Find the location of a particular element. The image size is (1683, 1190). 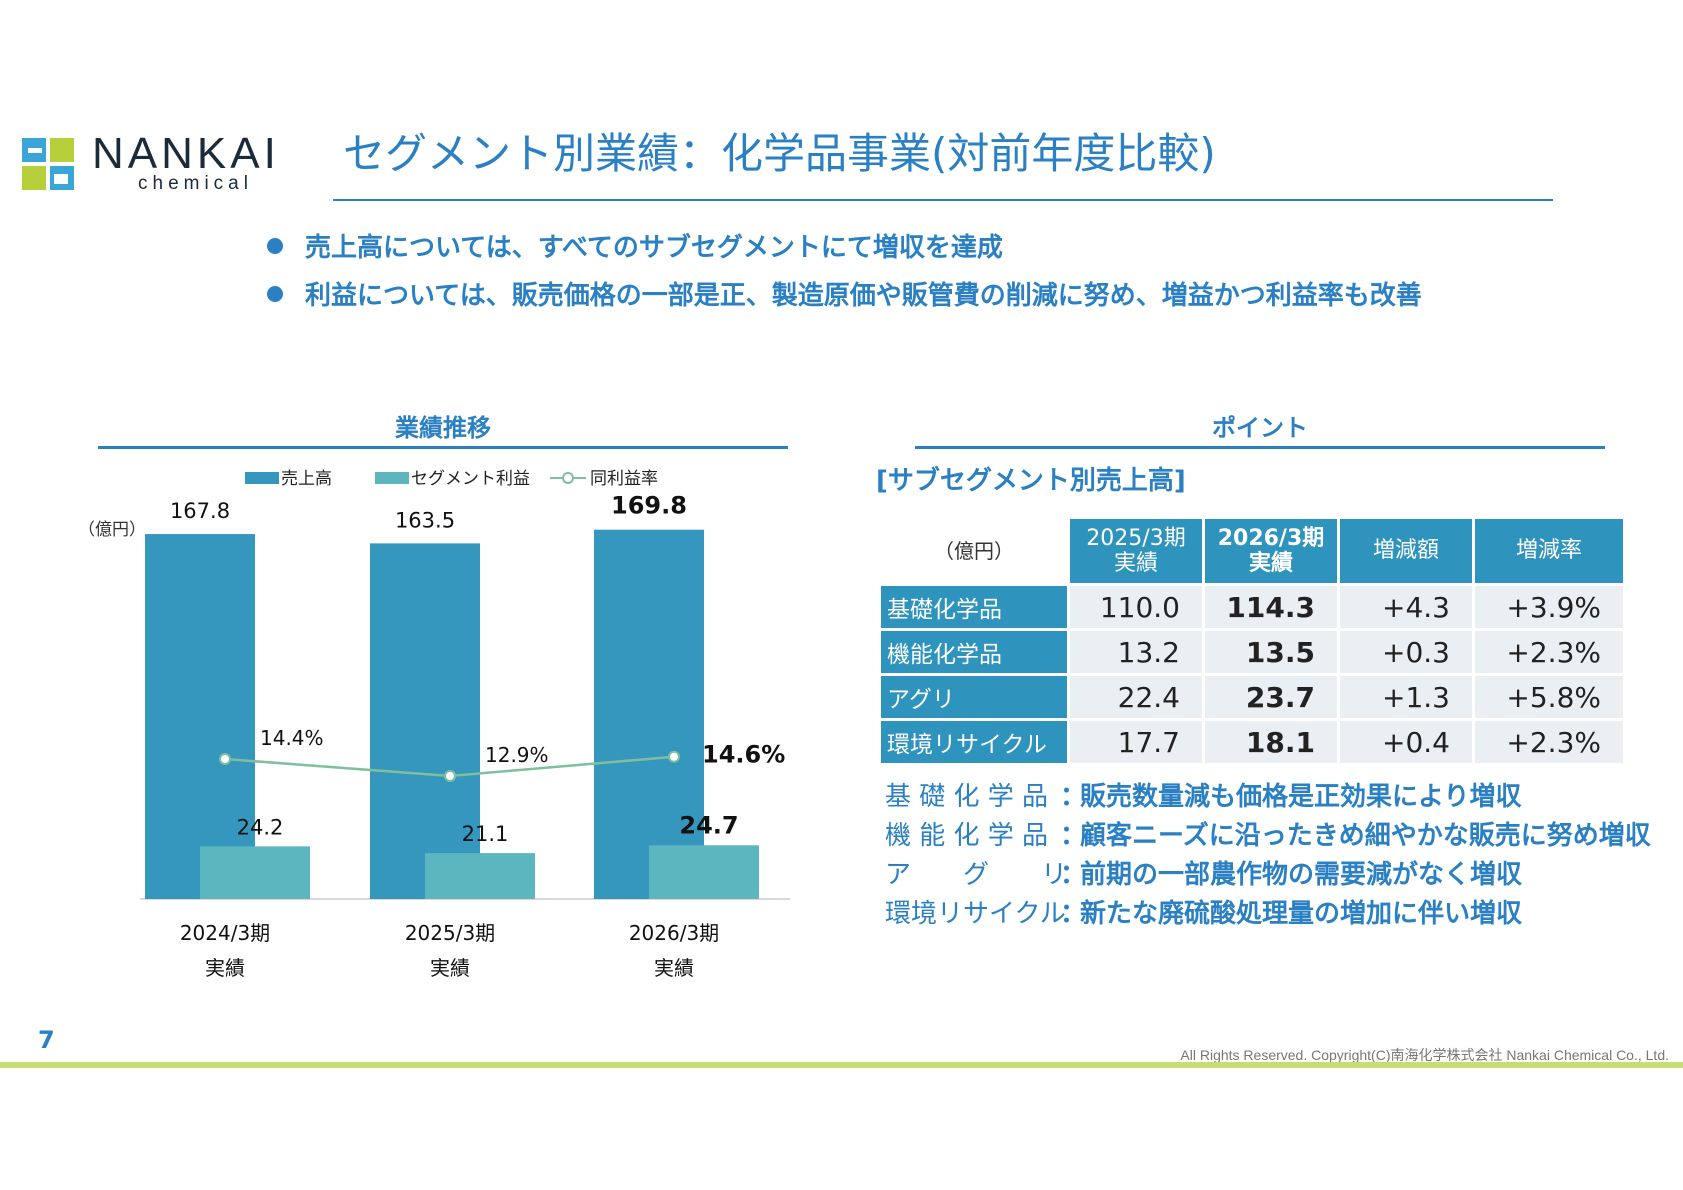

profit-value-label: 21.1 is located at coordinates (485, 834).